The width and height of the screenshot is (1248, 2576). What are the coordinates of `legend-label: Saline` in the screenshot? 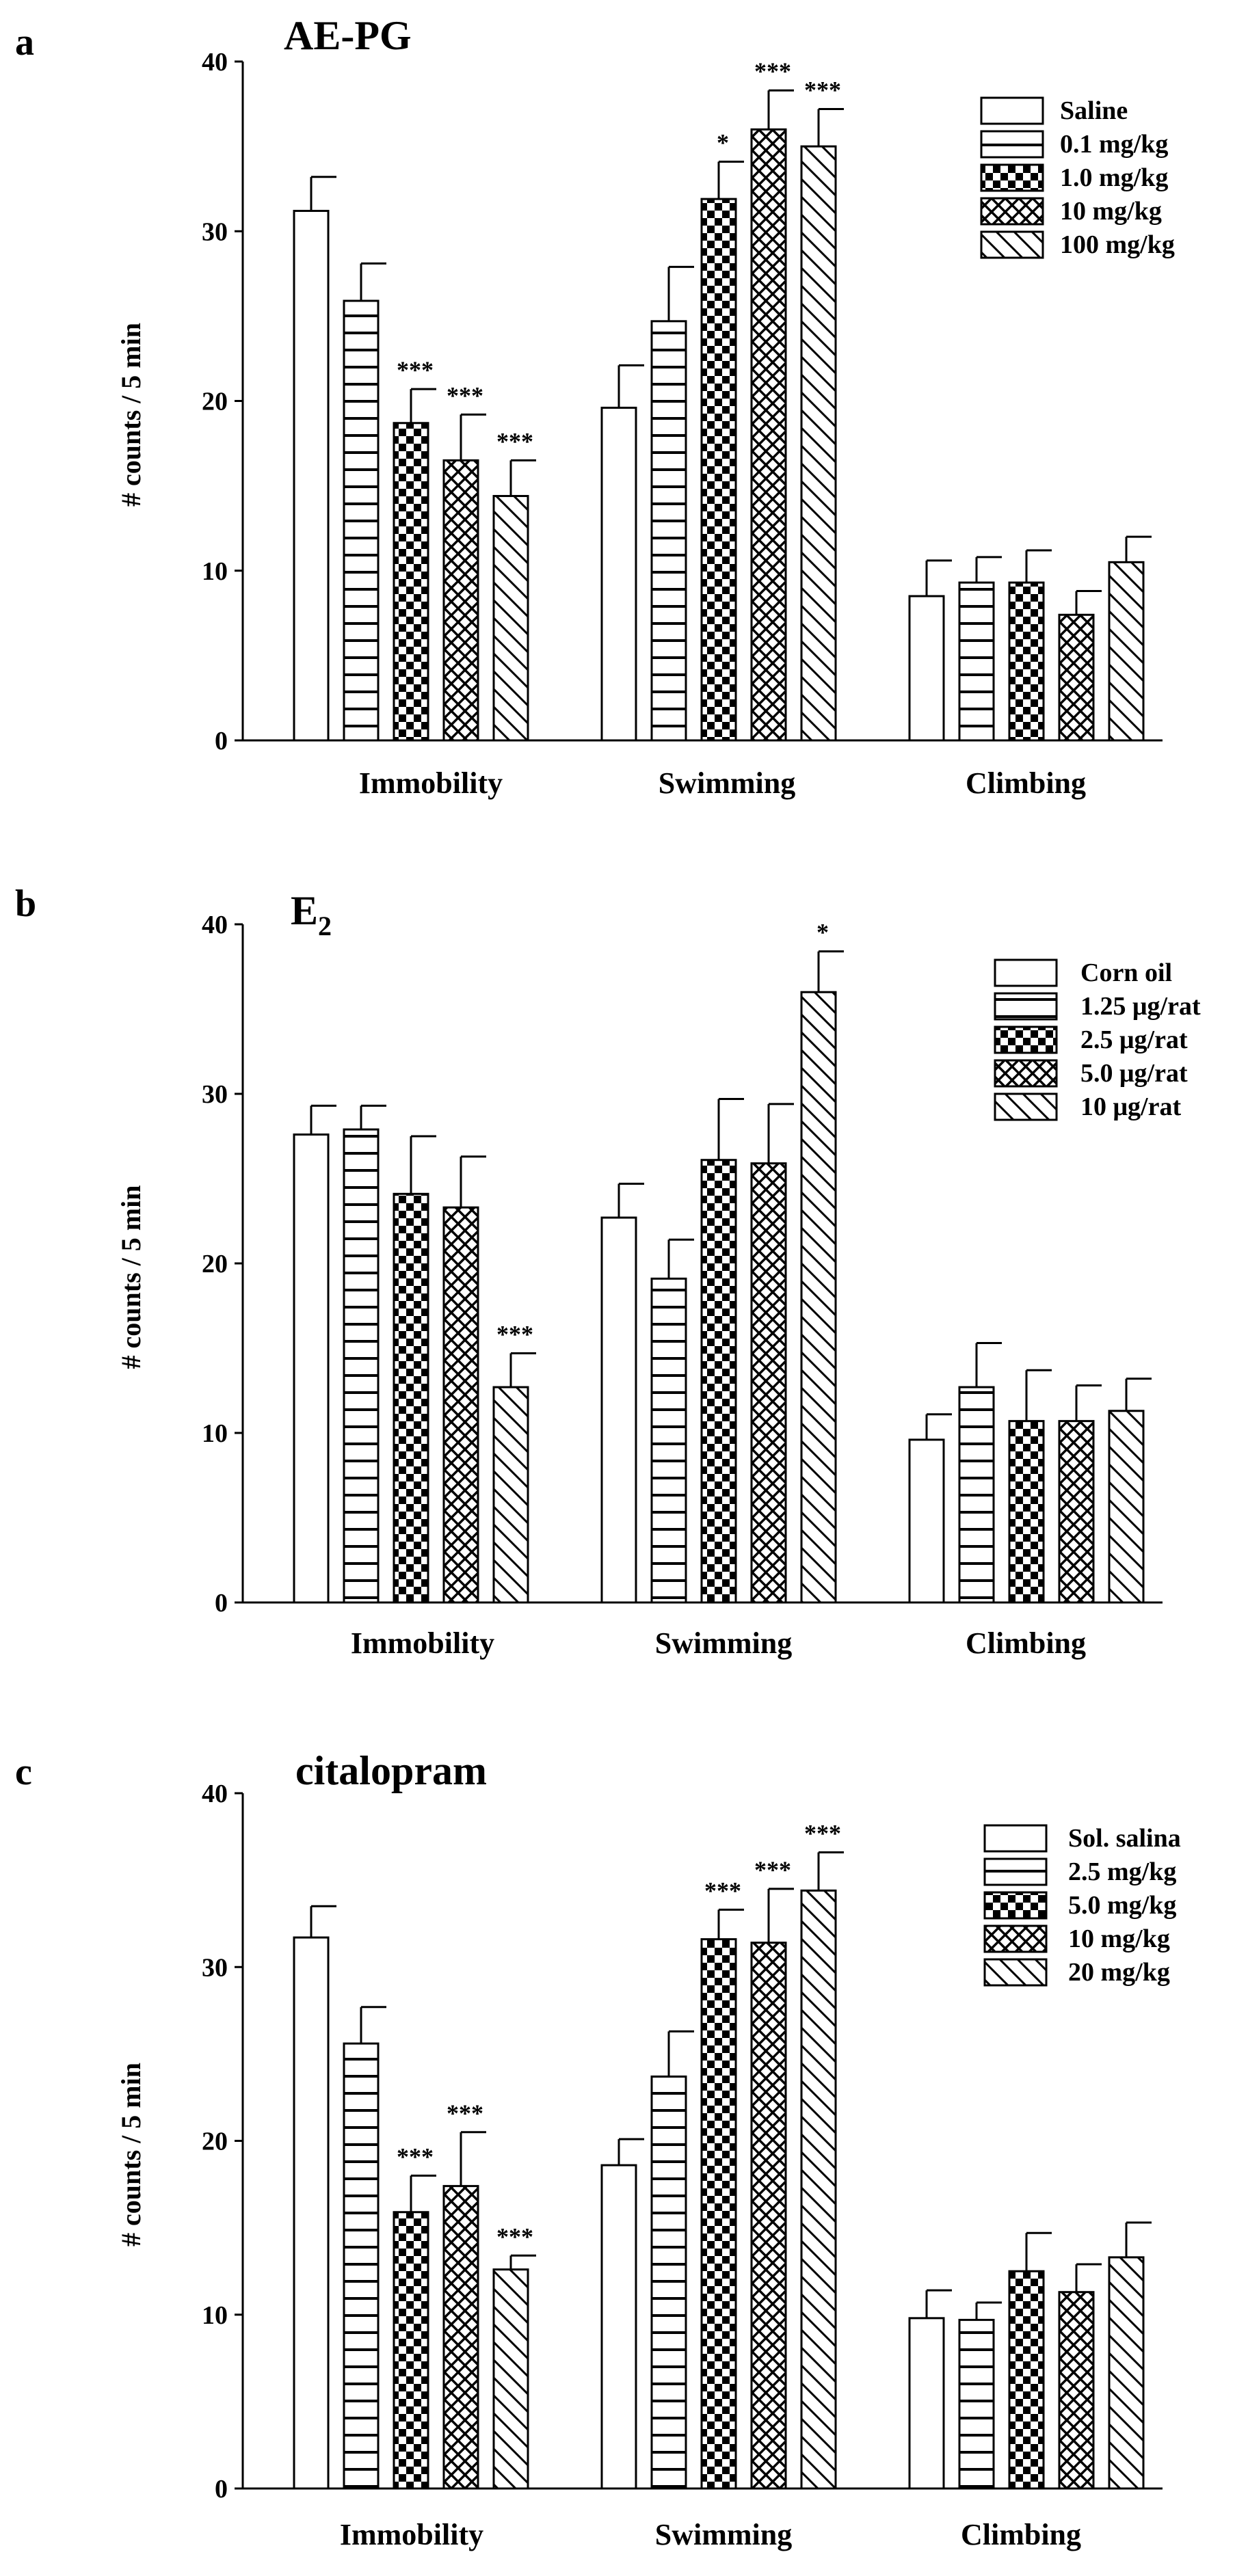 It's located at (1094, 110).